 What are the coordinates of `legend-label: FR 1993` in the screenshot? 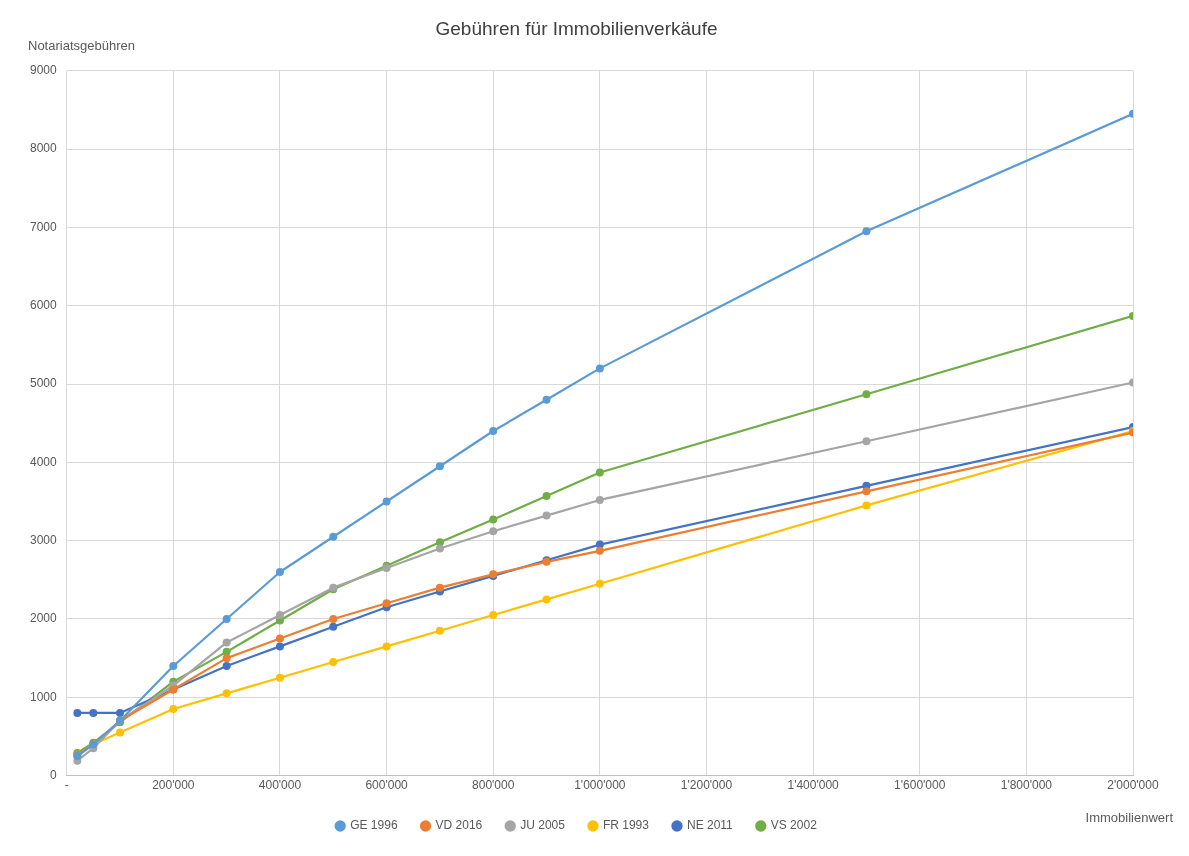 It's located at (626, 825).